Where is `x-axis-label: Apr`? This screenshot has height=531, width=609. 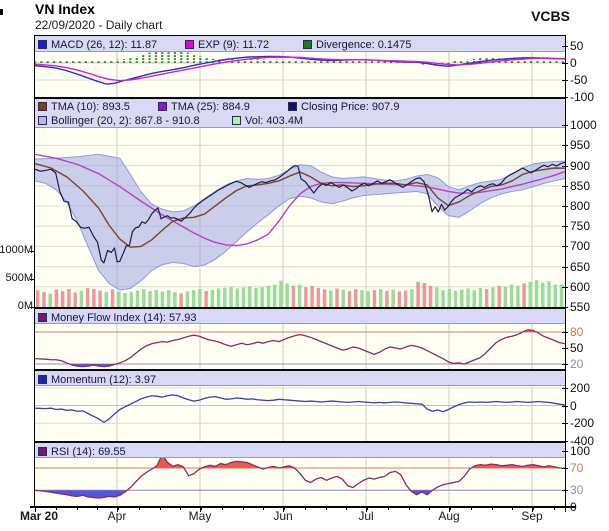
x-axis-label: Apr is located at coordinates (117, 516).